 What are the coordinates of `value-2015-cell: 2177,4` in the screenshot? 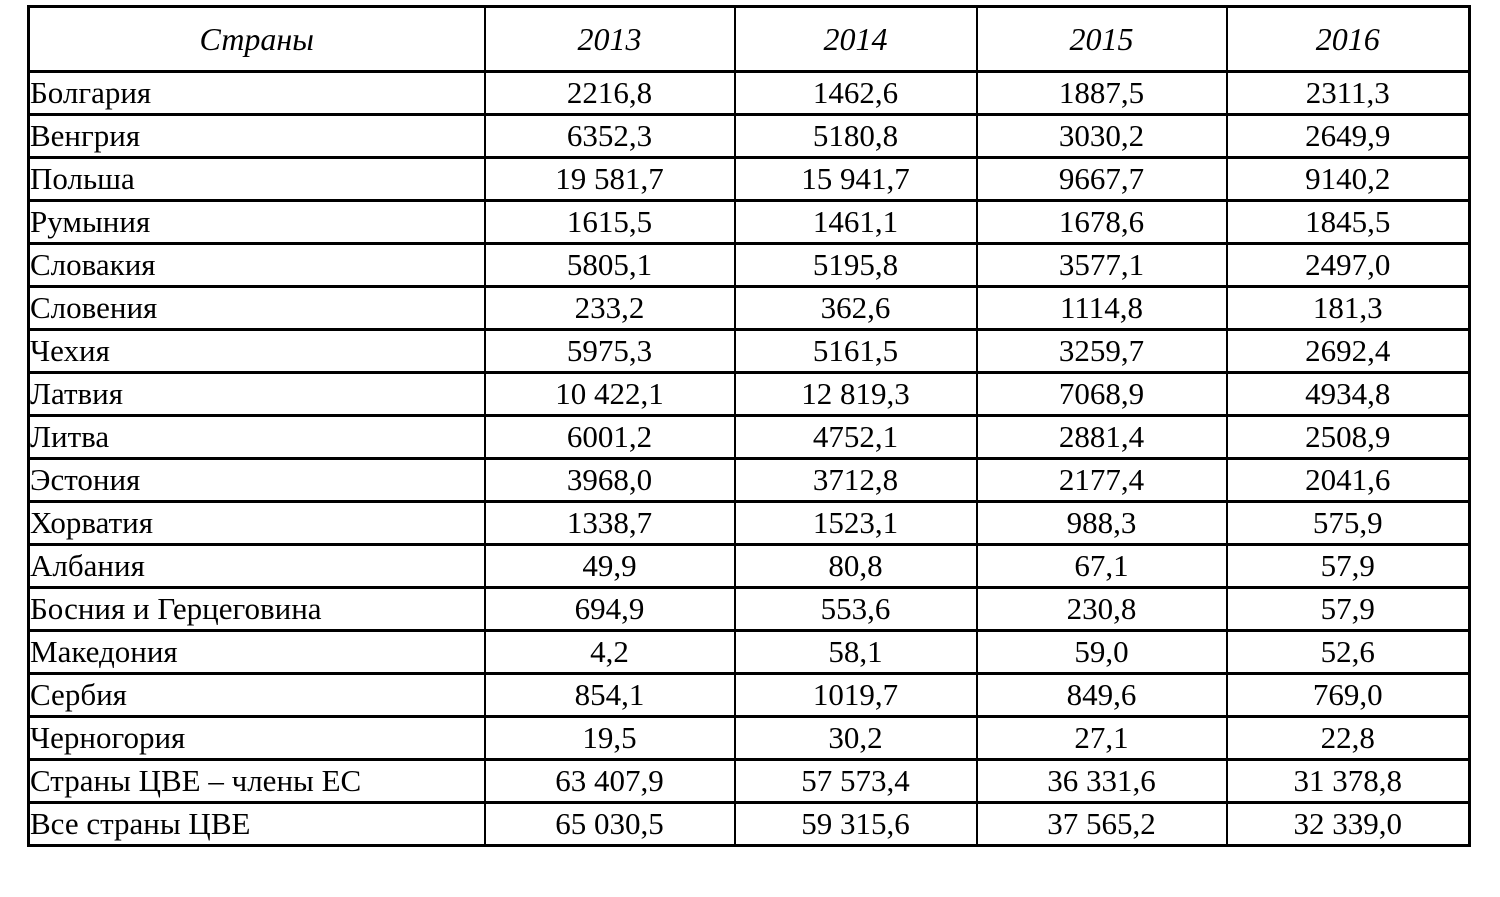 It's located at (1101, 480).